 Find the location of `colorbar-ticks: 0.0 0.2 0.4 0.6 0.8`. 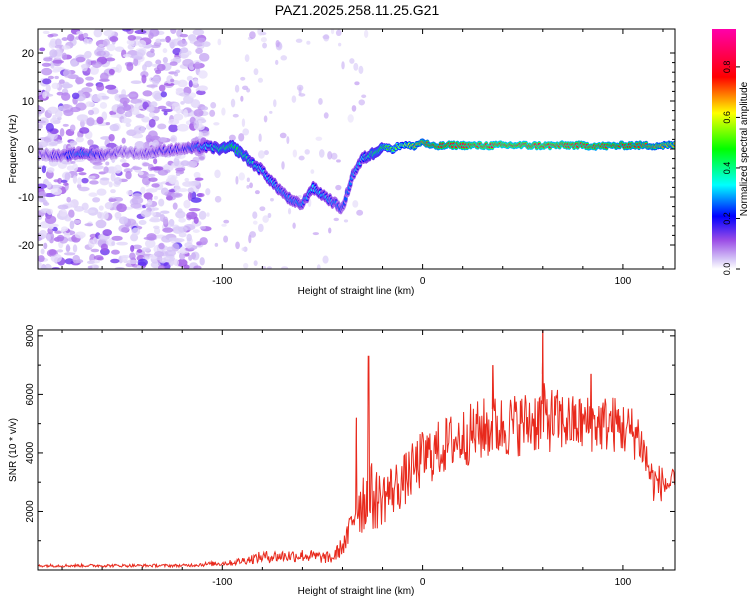

colorbar-ticks: 0.0 0.2 0.4 0.6 0.8 is located at coordinates (731, 168).